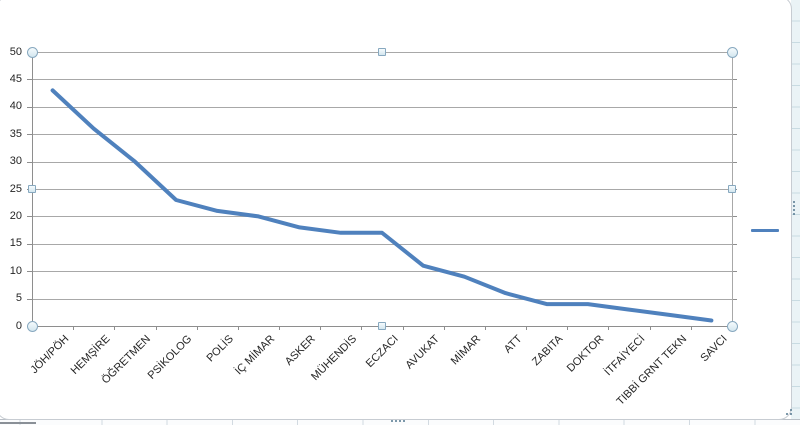 This screenshot has height=425, width=800. Describe the element at coordinates (15, 243) in the screenshot. I see `y-axis-tick-label: 15` at that location.